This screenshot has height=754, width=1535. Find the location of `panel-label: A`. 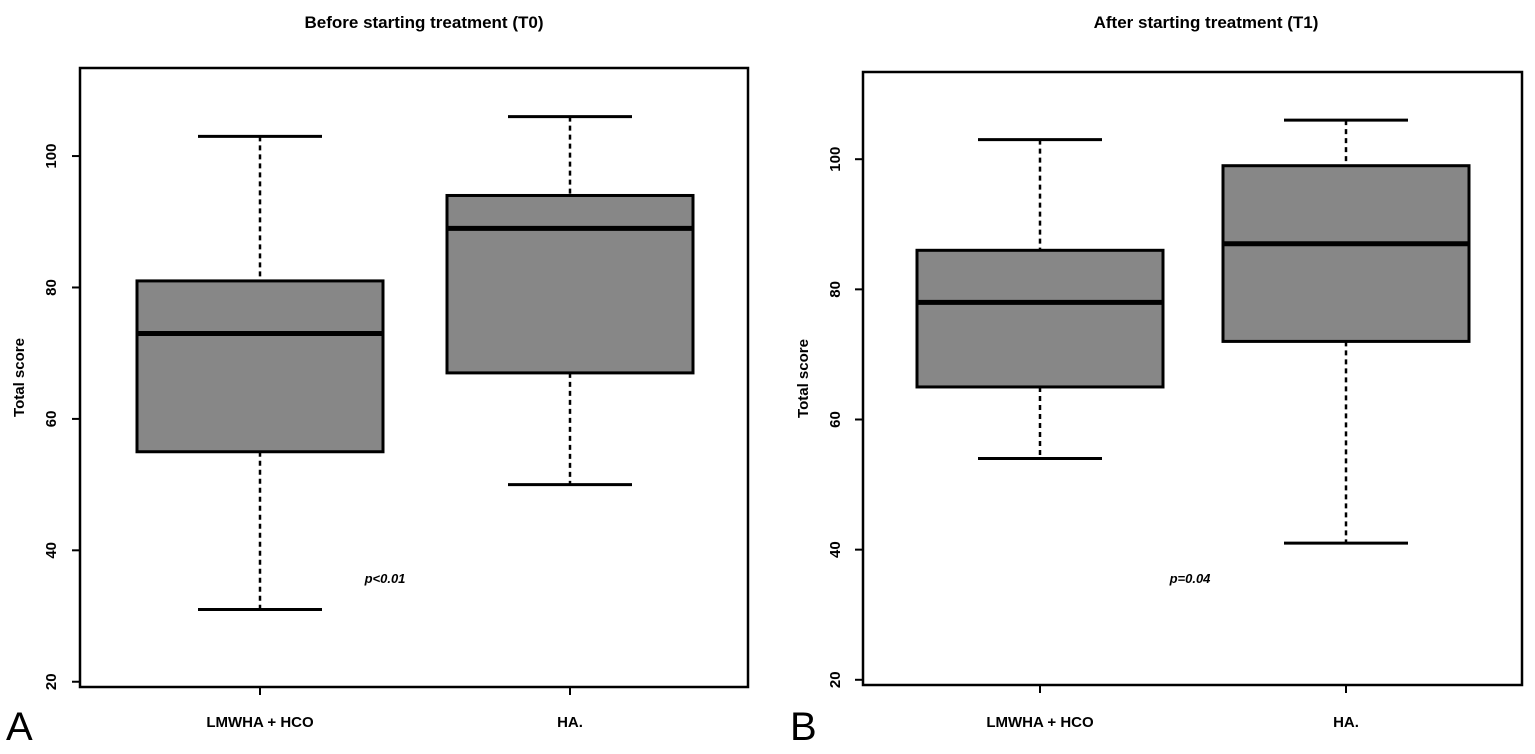

panel-label: A is located at coordinates (19, 727).